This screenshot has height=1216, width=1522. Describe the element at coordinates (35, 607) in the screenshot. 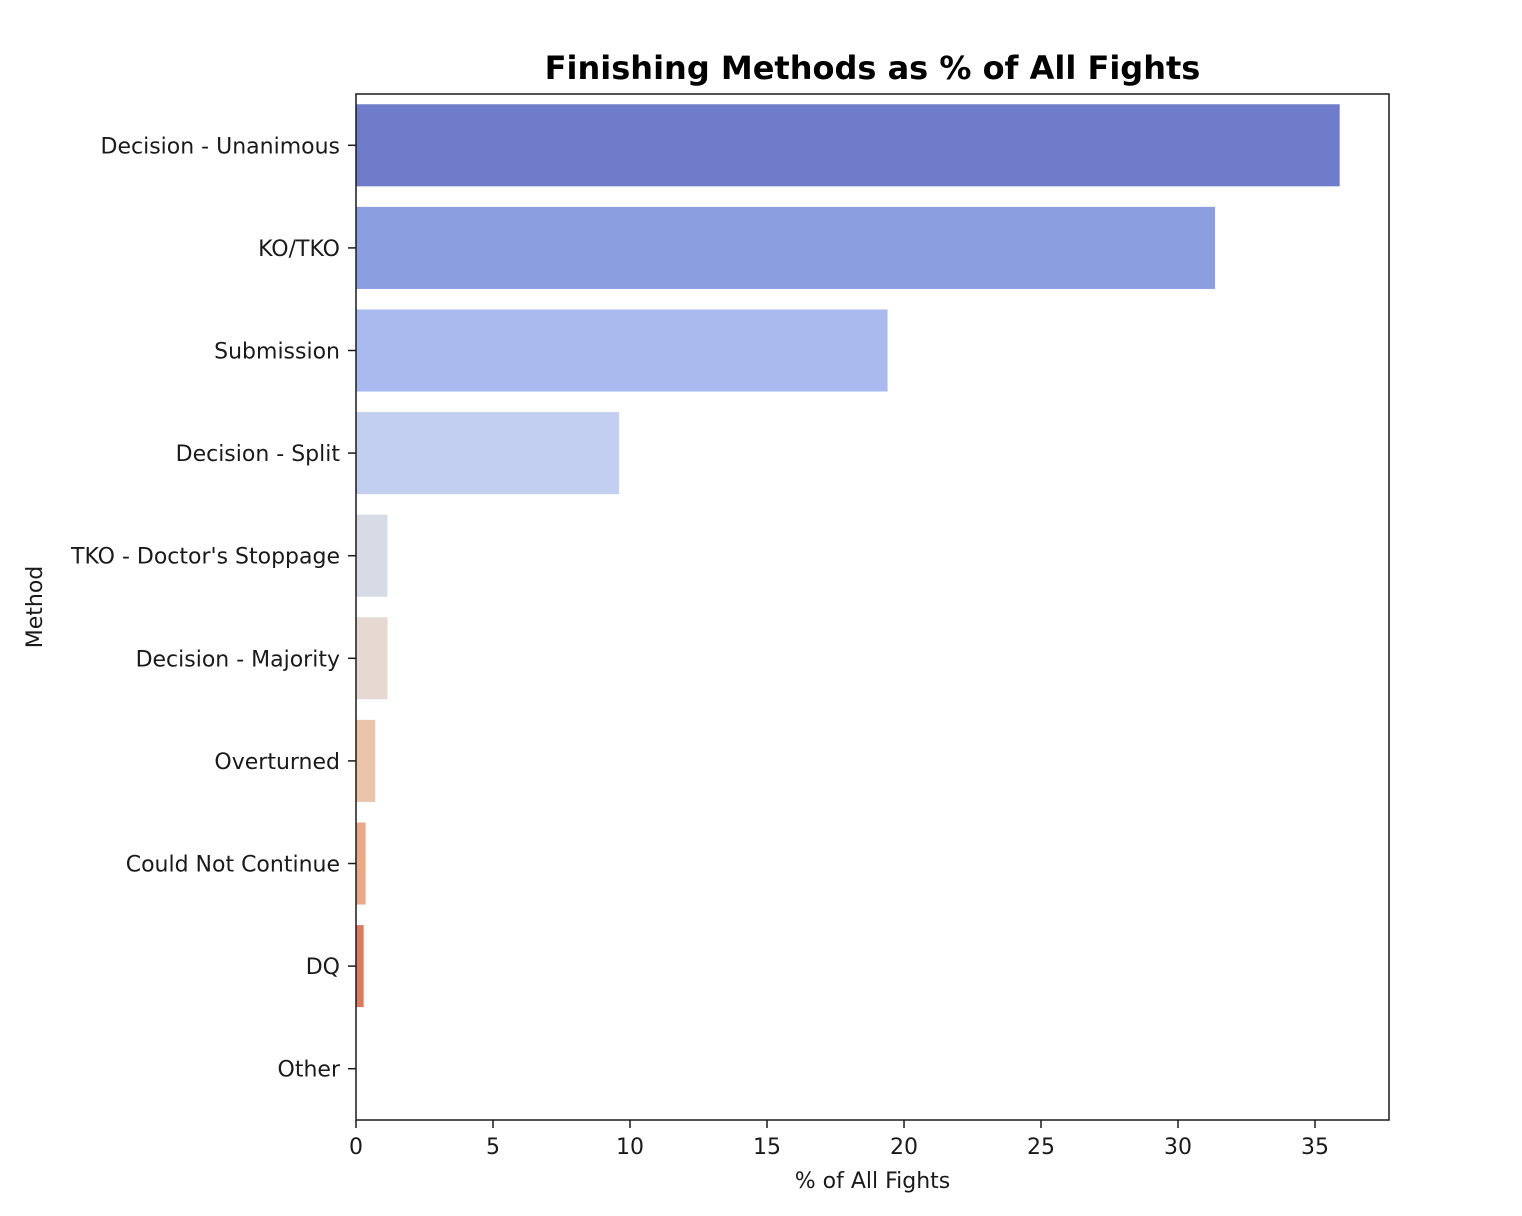

I see `y-axis-label: Method` at that location.